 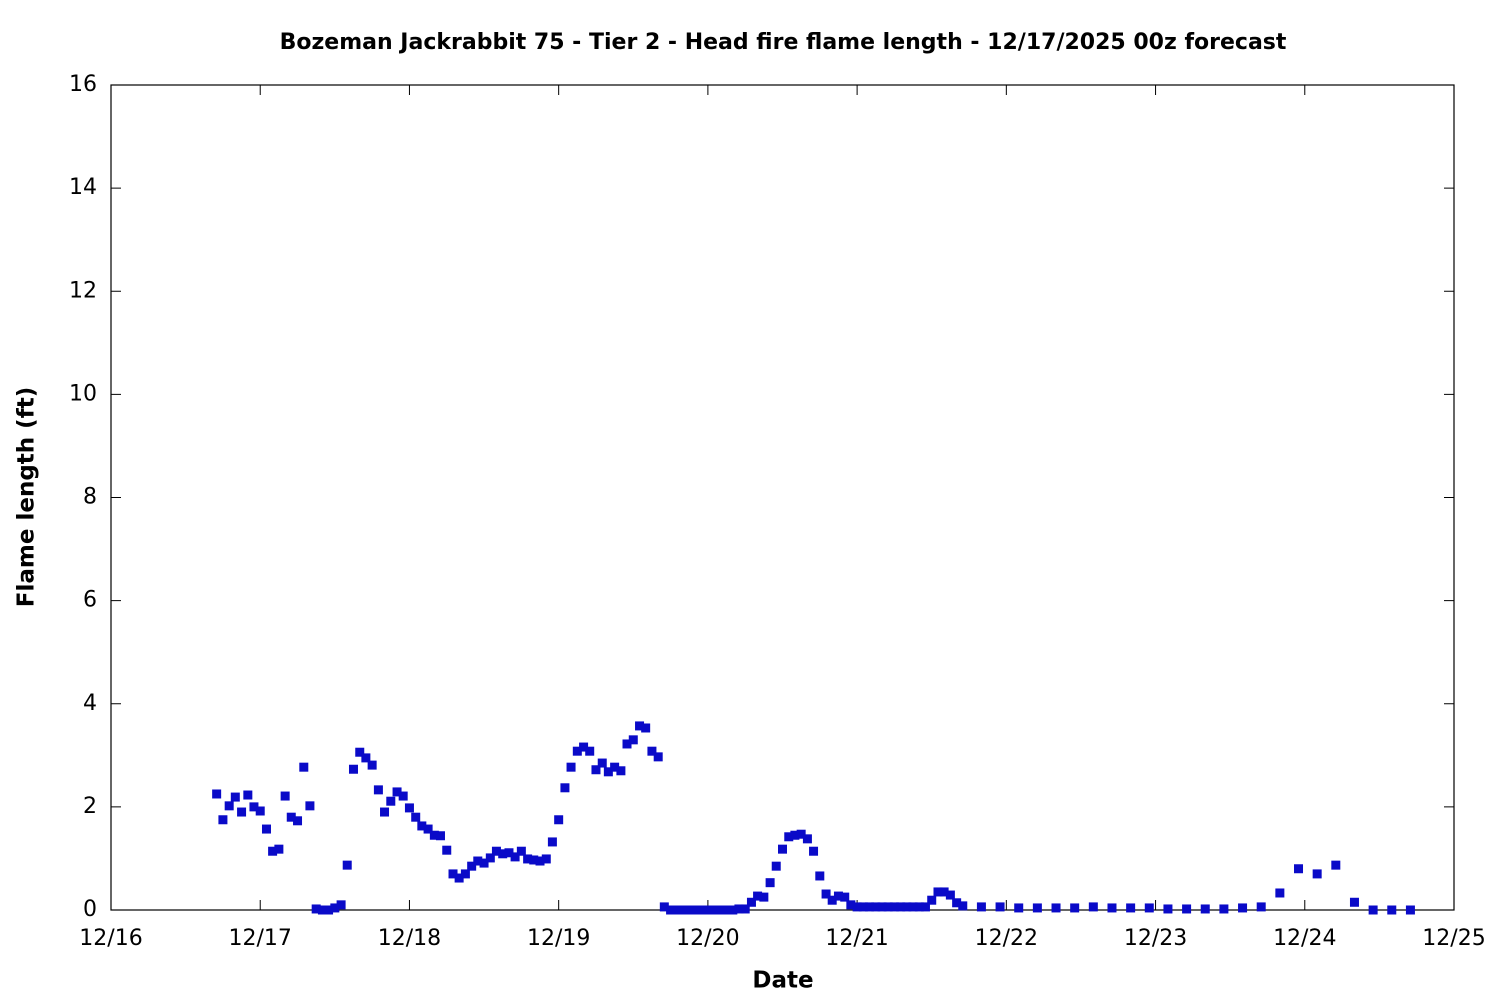 I want to click on y-tick-label: 4, so click(x=90, y=703).